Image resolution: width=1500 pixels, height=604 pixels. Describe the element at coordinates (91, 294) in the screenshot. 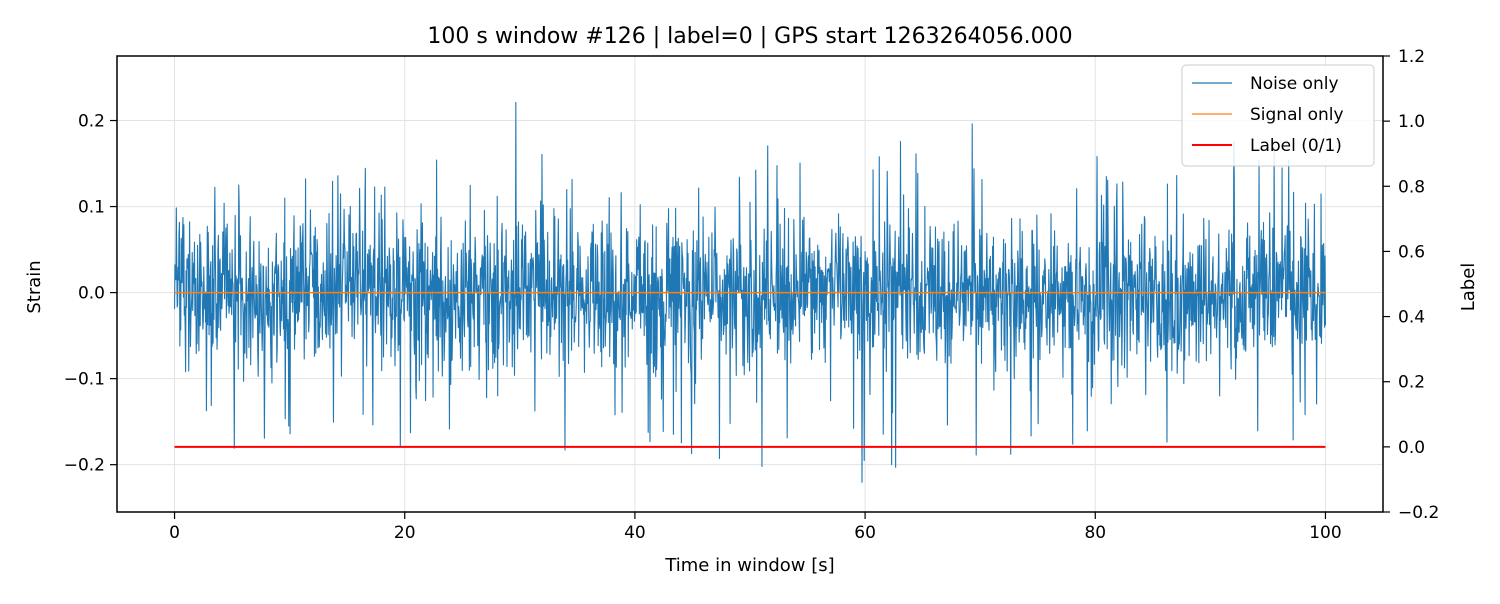

I see `y-tick-label: 0.0` at that location.